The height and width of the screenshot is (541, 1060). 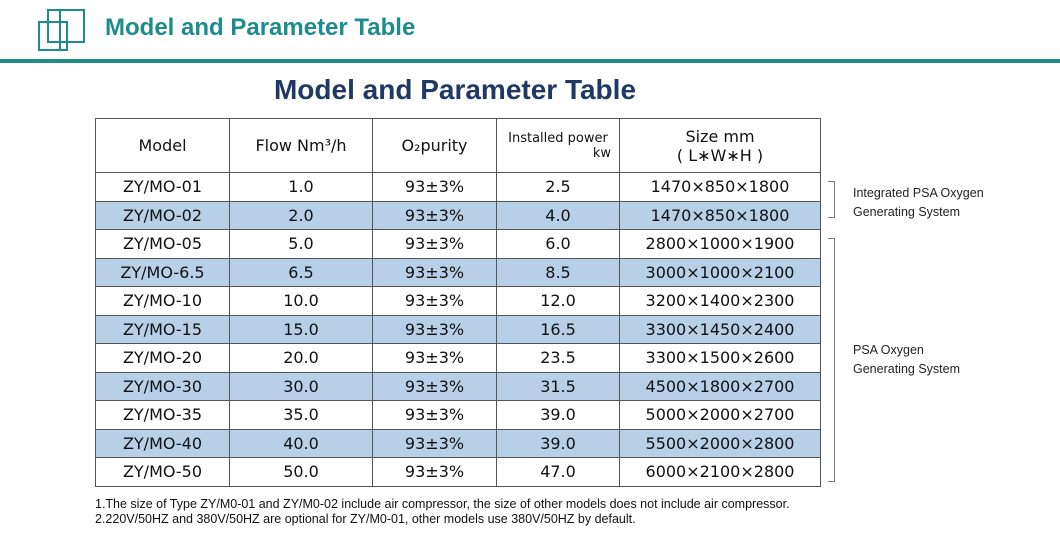 I want to click on table-cell: 3300×1500×2600, so click(x=720, y=358).